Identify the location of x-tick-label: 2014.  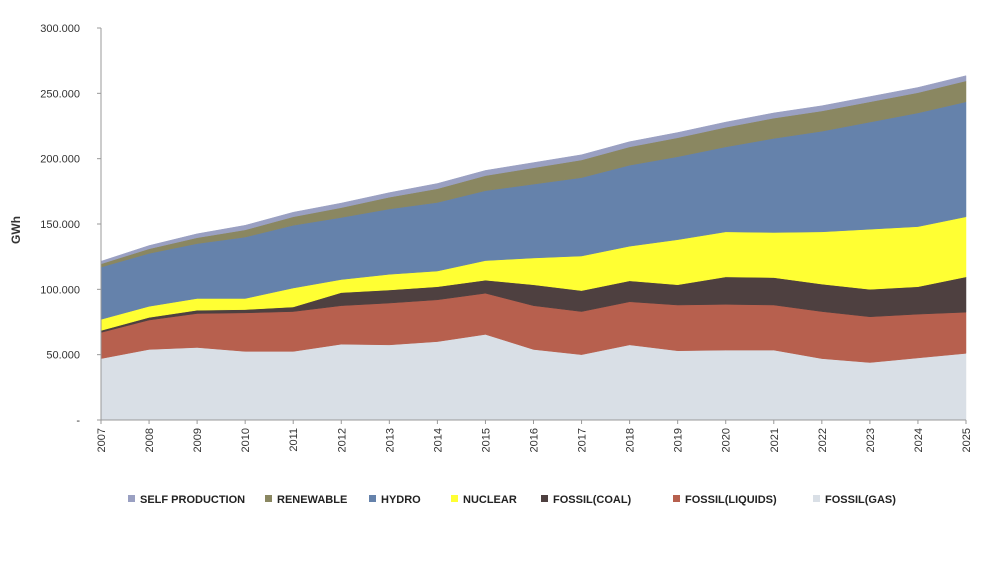
(438, 440).